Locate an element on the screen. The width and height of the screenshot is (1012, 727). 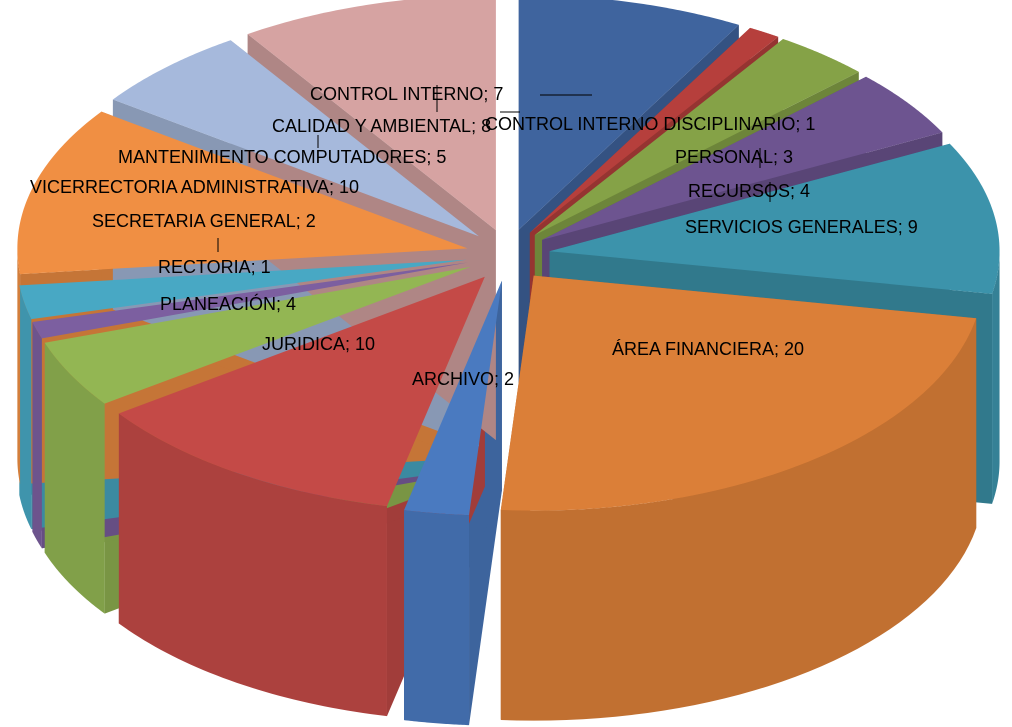
data-label: PERSONAL; 3 is located at coordinates (734, 157).